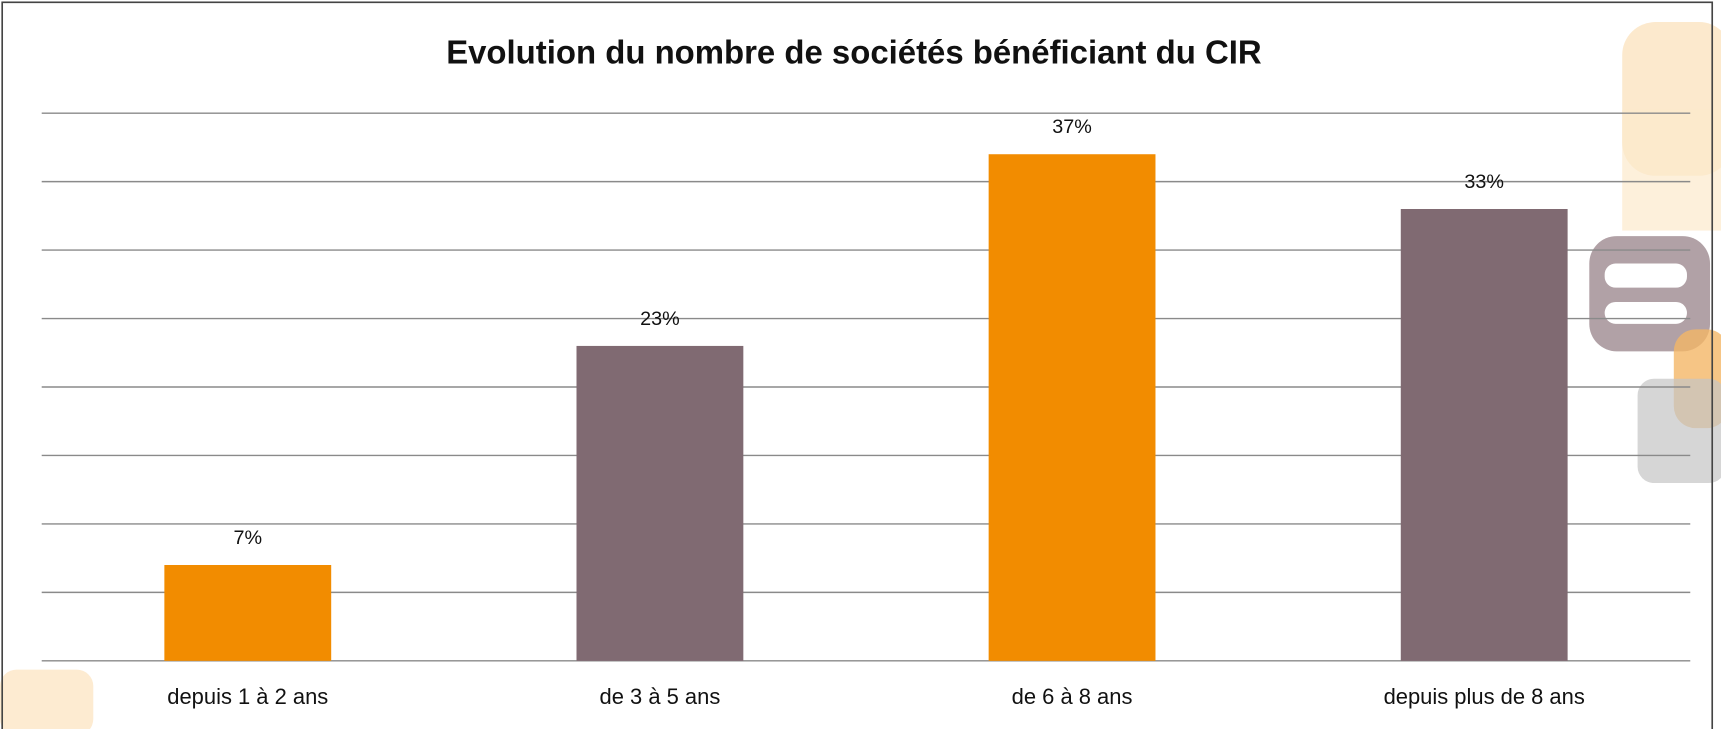 This screenshot has width=1721, height=729. I want to click on value-label: 33%, so click(1484, 182).